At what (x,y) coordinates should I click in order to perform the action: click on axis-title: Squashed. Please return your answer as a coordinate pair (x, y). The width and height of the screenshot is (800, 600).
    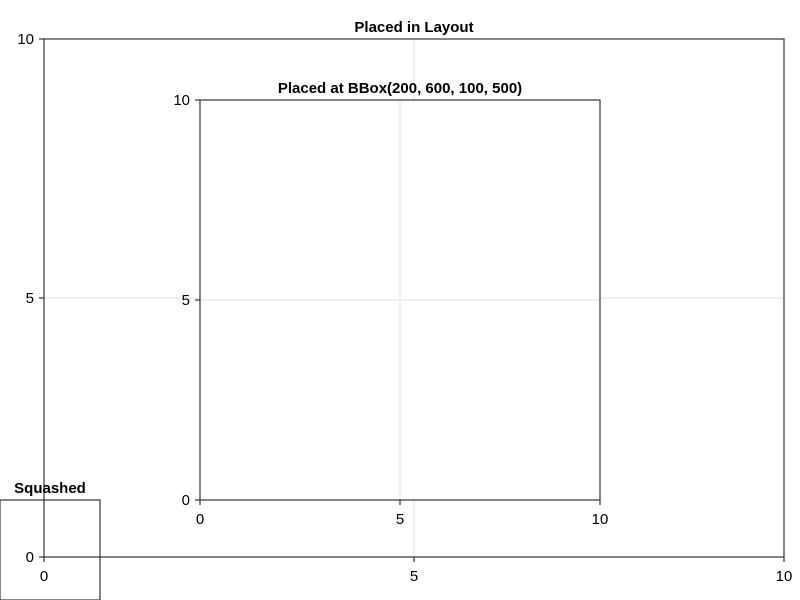
    Looking at the image, I should click on (50, 488).